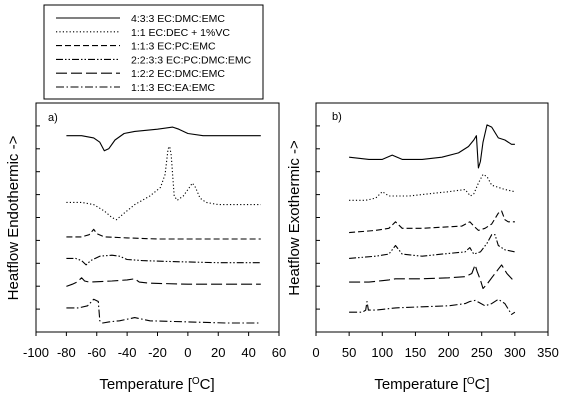 The width and height of the screenshot is (575, 401). Describe the element at coordinates (548, 352) in the screenshot. I see `x-tick-label: 350` at that location.